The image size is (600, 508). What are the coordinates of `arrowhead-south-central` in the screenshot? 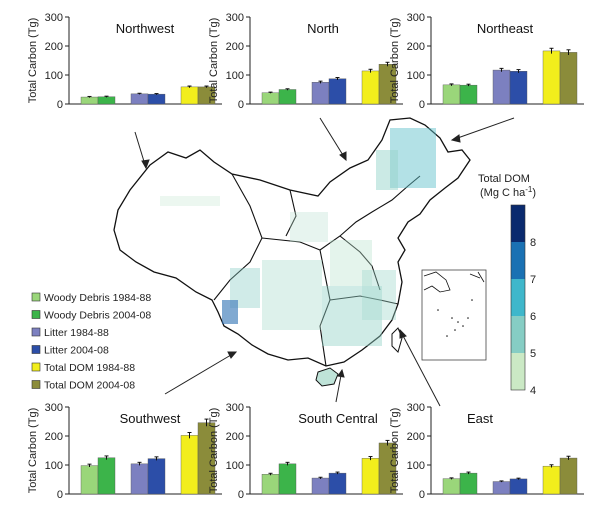 It's located at (341, 373).